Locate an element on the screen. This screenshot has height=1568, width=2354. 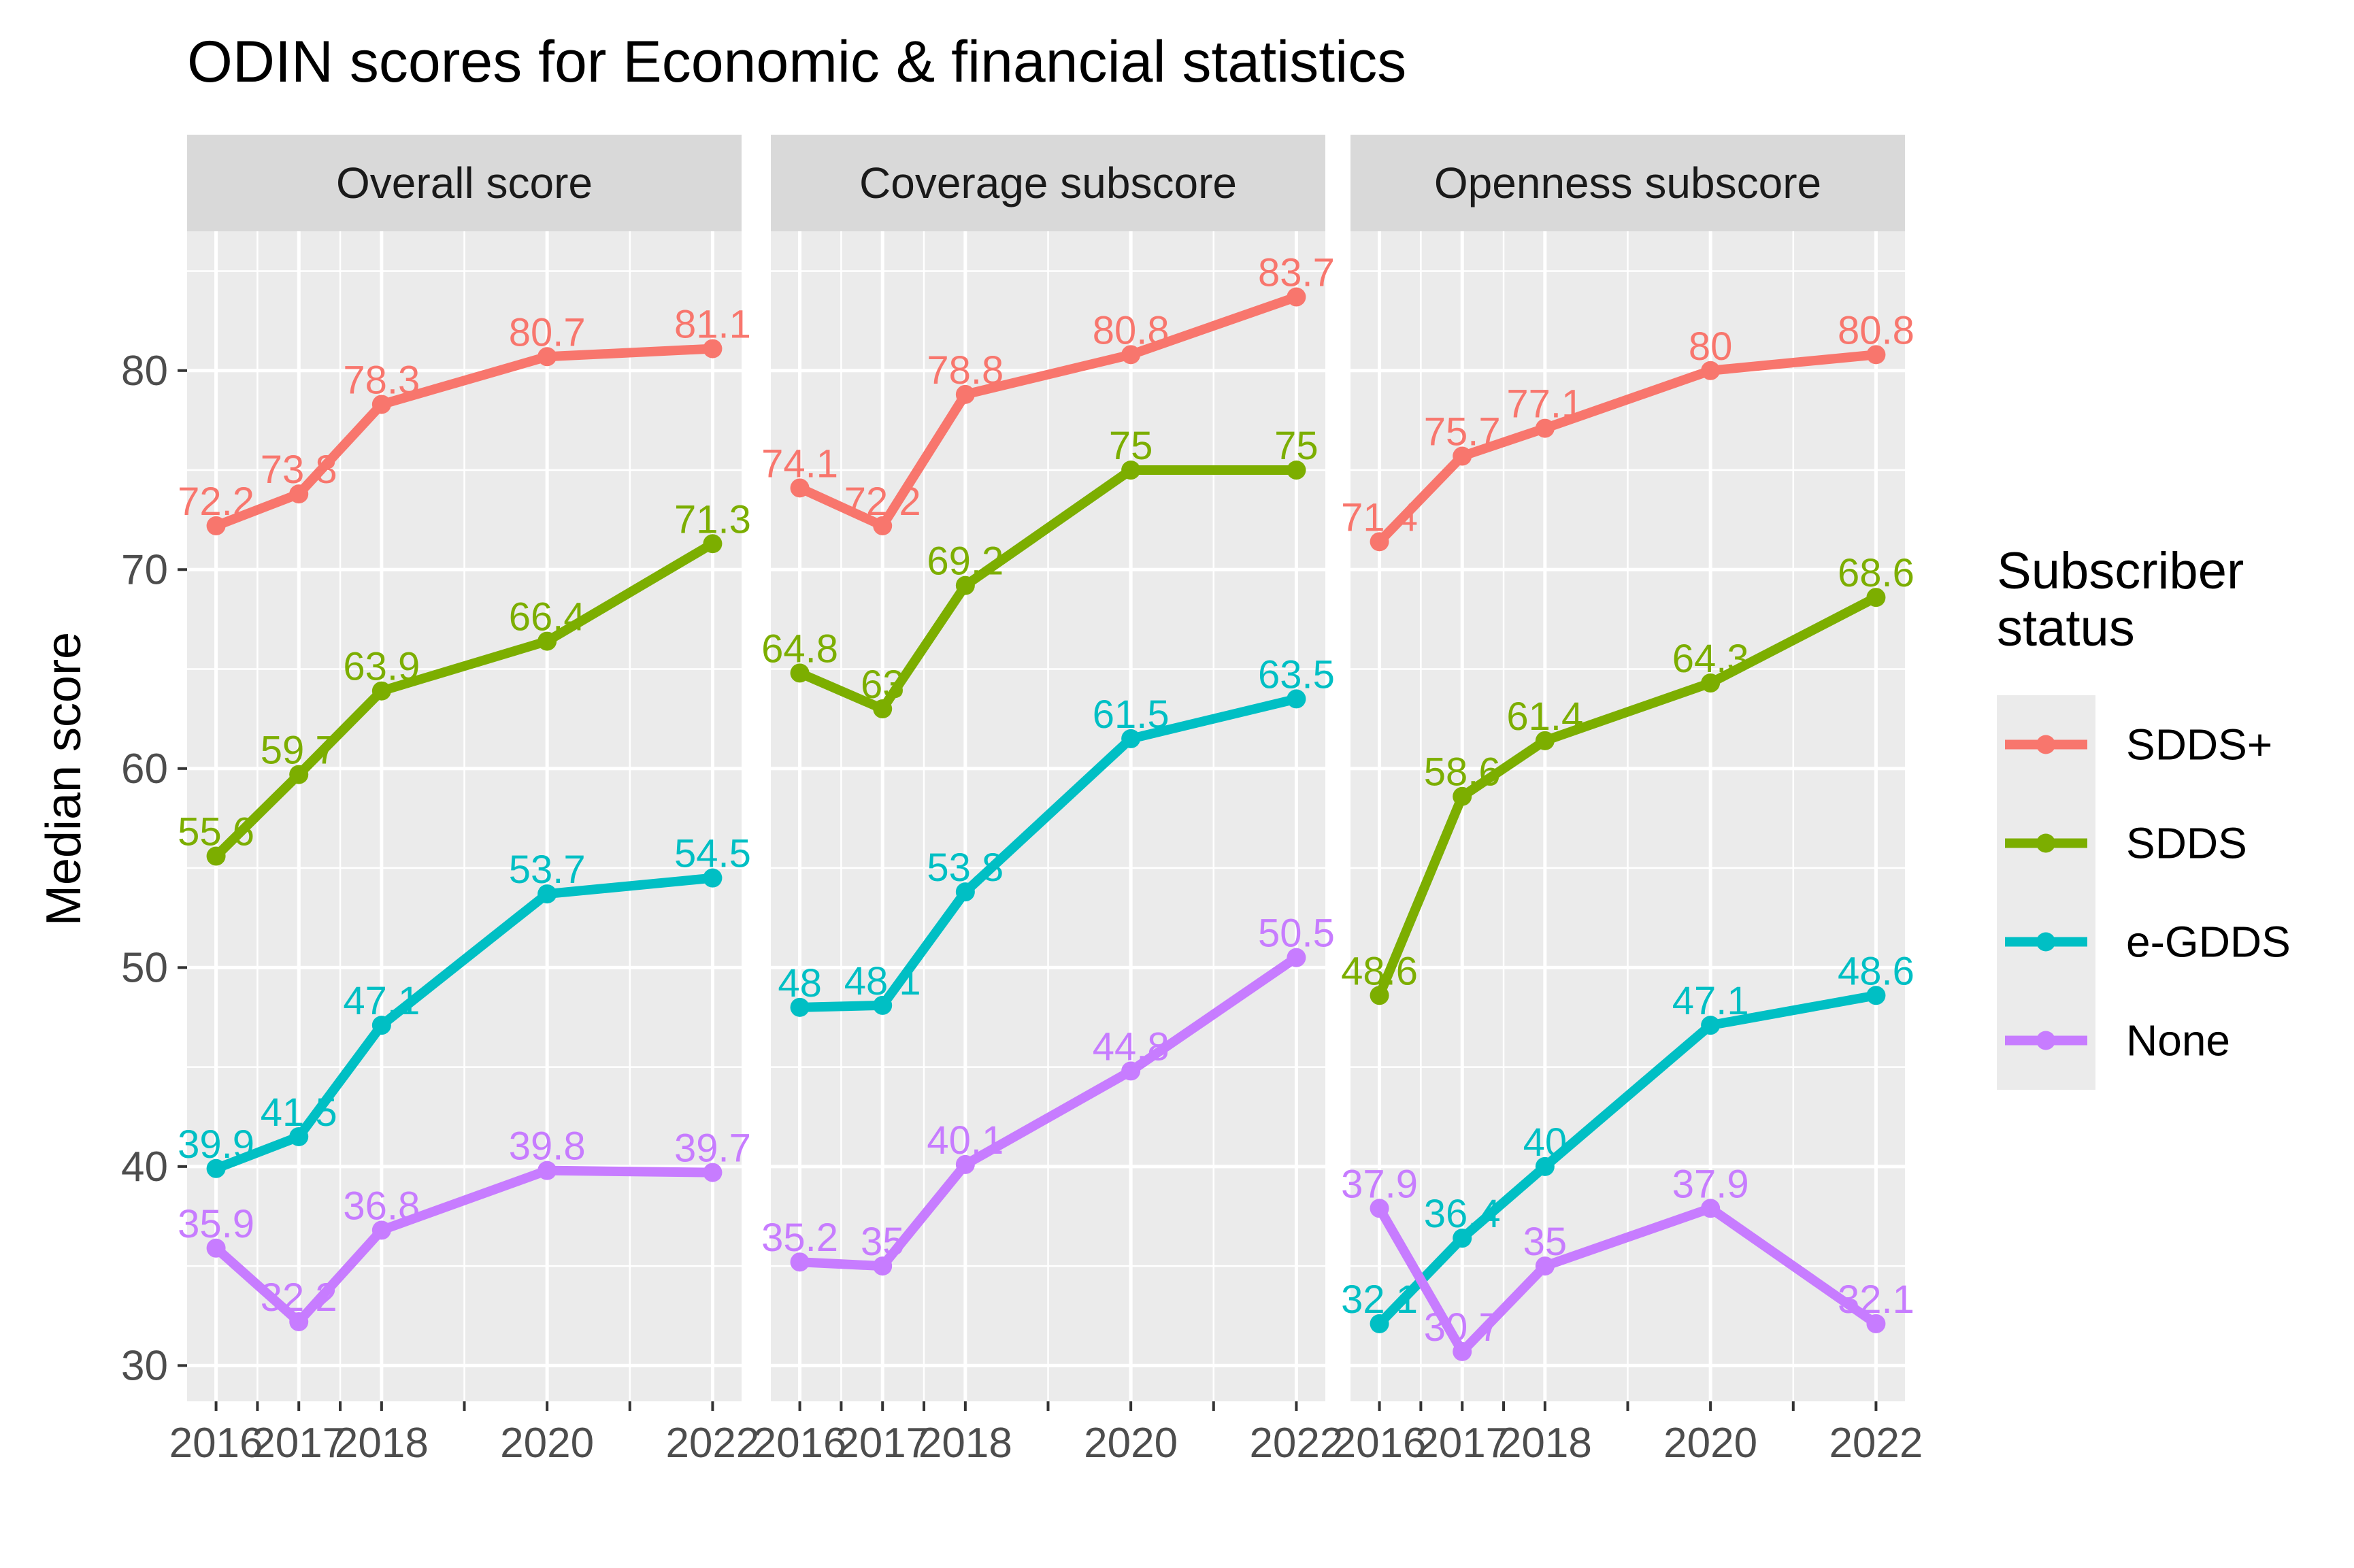
data-label-e-GDDS: 53.8 is located at coordinates (965, 868).